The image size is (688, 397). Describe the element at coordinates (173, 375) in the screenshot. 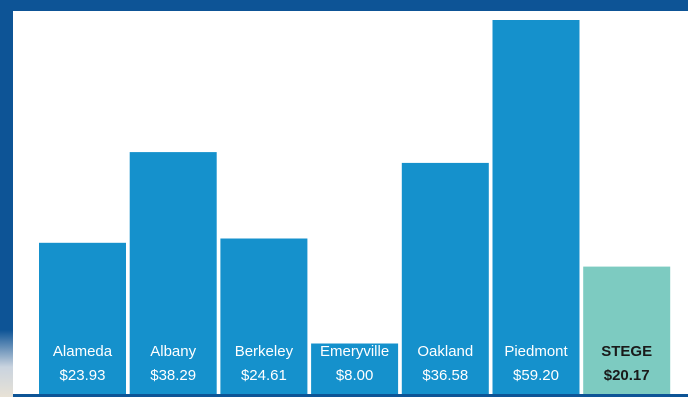

I see `value-label-albany: $38.29` at that location.